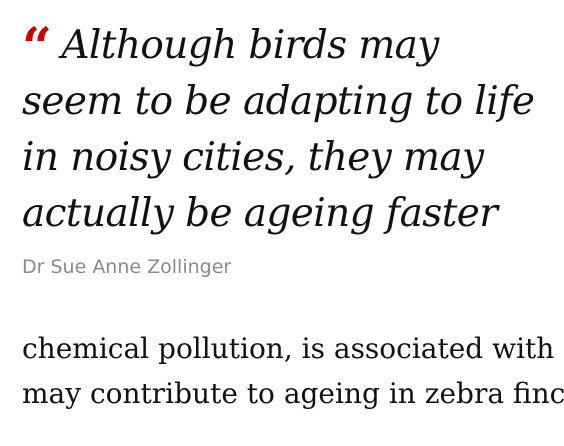 This screenshot has width=564, height=446. What do you see at coordinates (253, 157) in the screenshot?
I see `quote-line-3: in noisy cities, they may` at bounding box center [253, 157].